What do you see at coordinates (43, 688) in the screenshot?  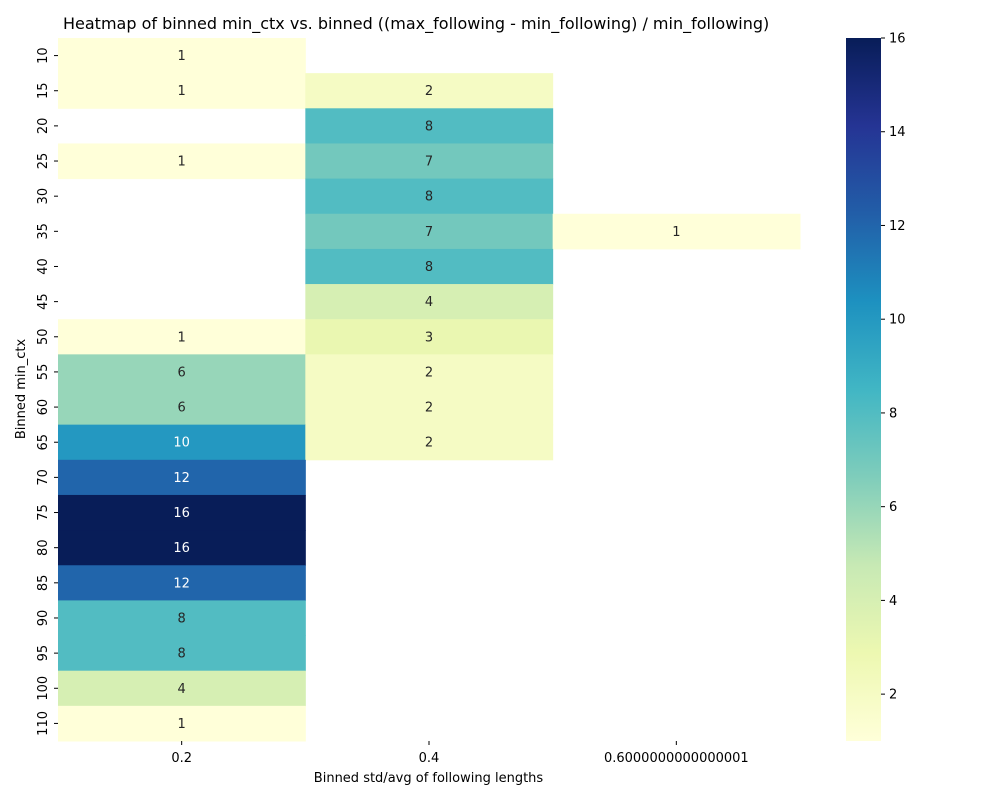 I see `y-tick-label: 100` at bounding box center [43, 688].